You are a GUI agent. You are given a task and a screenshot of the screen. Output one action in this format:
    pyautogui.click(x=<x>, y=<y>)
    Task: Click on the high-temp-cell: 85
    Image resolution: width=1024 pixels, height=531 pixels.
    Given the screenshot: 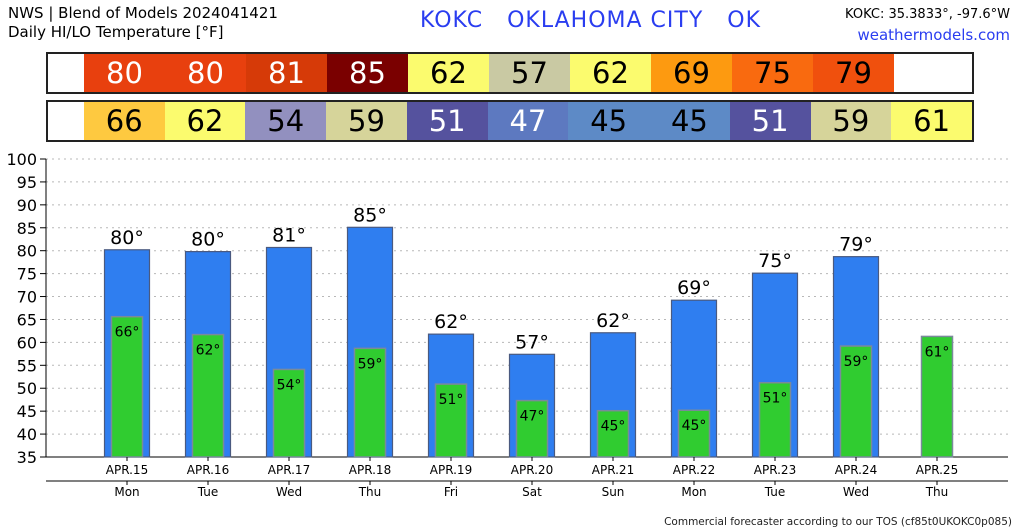 What is the action you would take?
    pyautogui.click(x=367, y=73)
    